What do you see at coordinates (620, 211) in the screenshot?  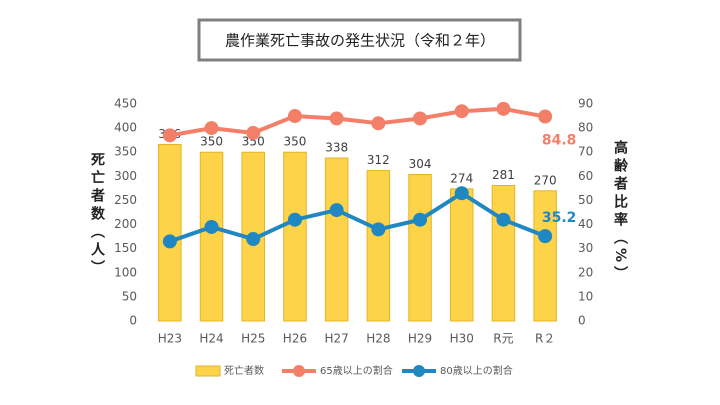 I see `y2-axis-label: 高齢者比率（%）` at bounding box center [620, 211].